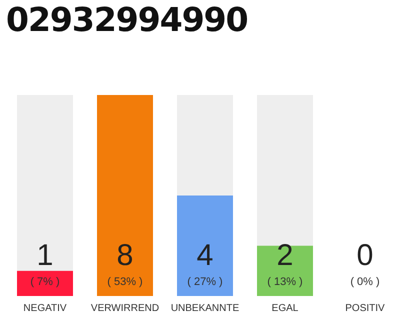 This screenshot has width=410, height=320. What do you see at coordinates (285, 282) in the screenshot?
I see `annotation: ( 13% )` at bounding box center [285, 282].